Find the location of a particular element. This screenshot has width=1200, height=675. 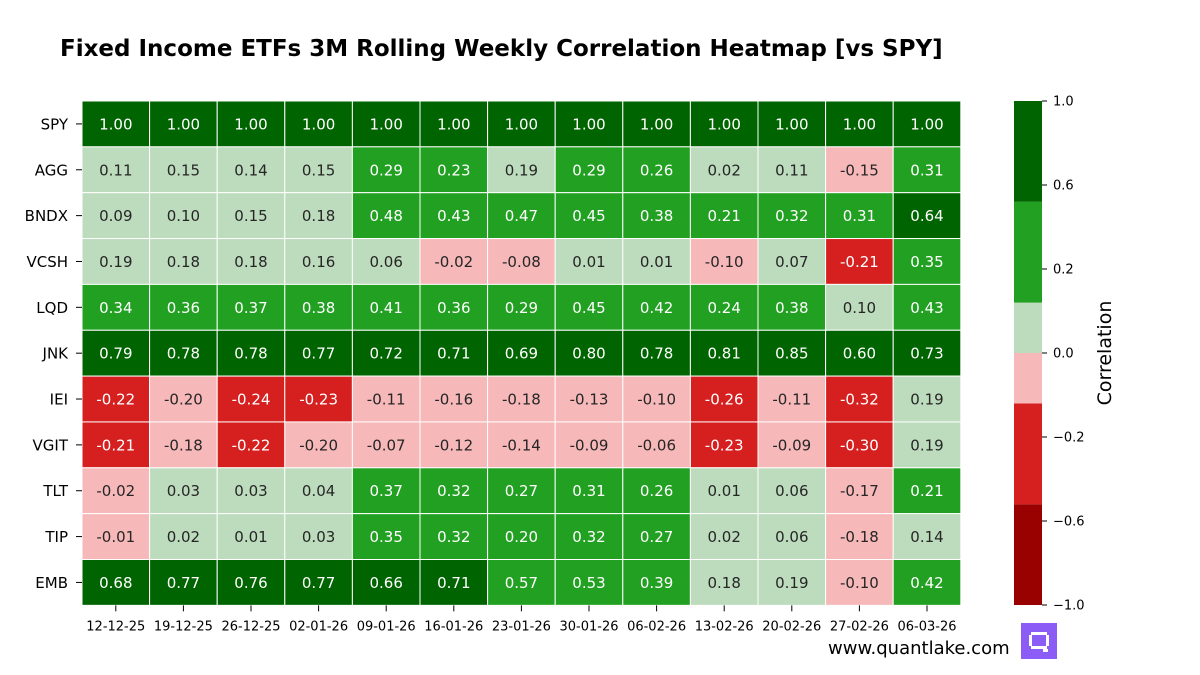

row-label: VCSH is located at coordinates (47, 262).